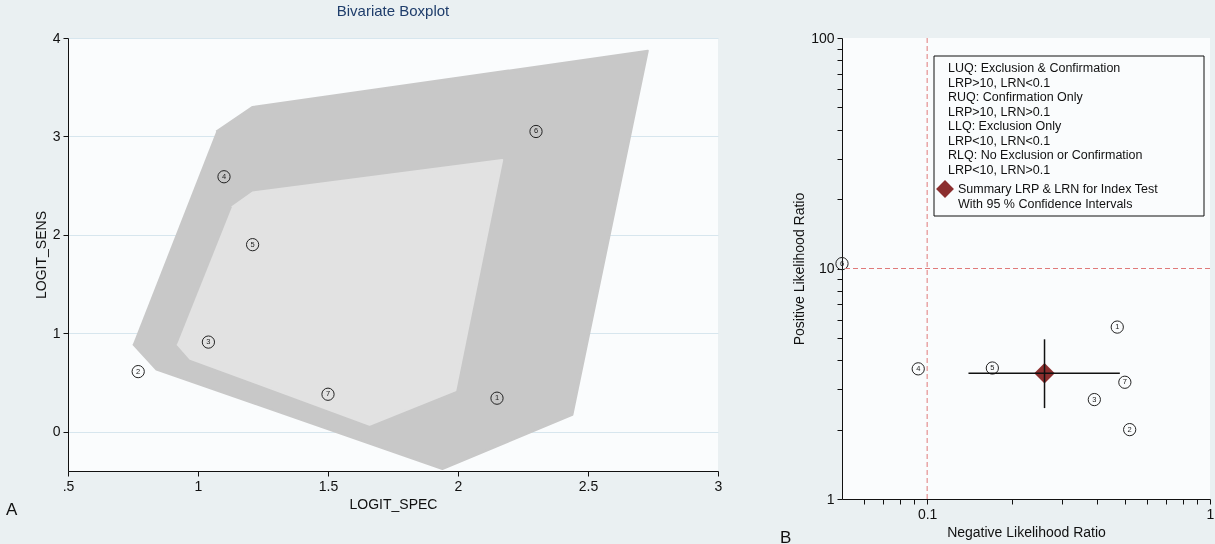  I want to click on chart-title: Bivariate Boxplot, so click(393, 10).